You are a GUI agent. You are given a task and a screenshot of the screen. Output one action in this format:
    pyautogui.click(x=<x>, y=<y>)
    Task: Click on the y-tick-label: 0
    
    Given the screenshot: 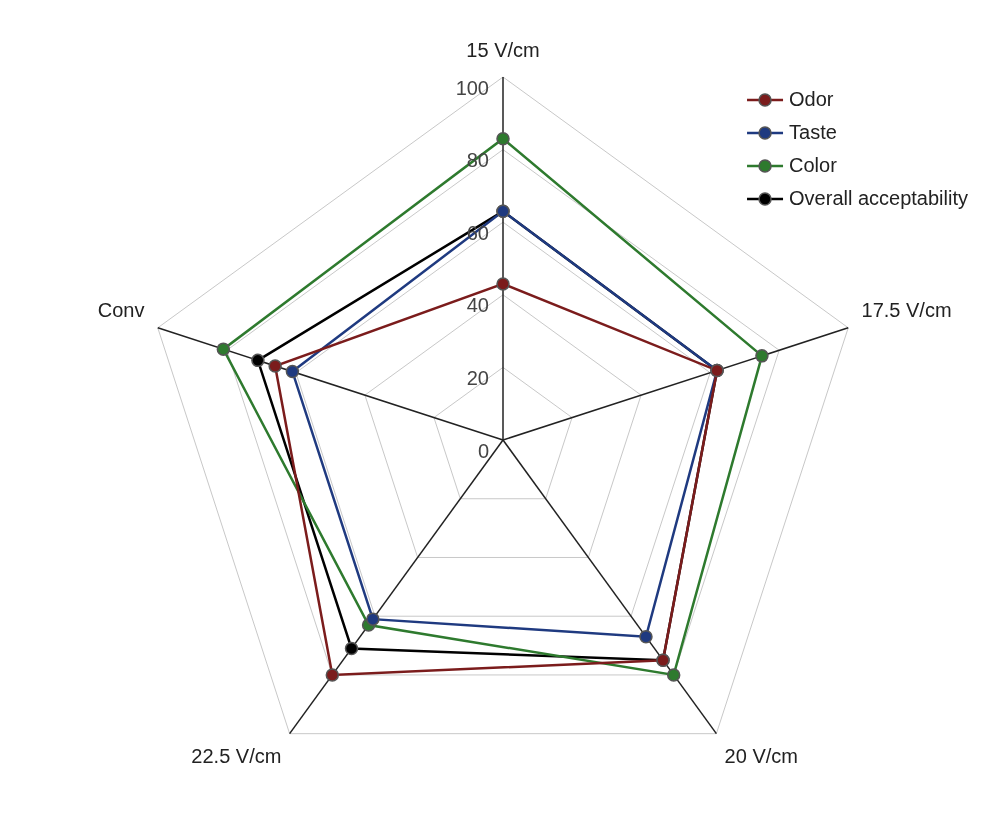 What is the action you would take?
    pyautogui.click(x=483, y=450)
    